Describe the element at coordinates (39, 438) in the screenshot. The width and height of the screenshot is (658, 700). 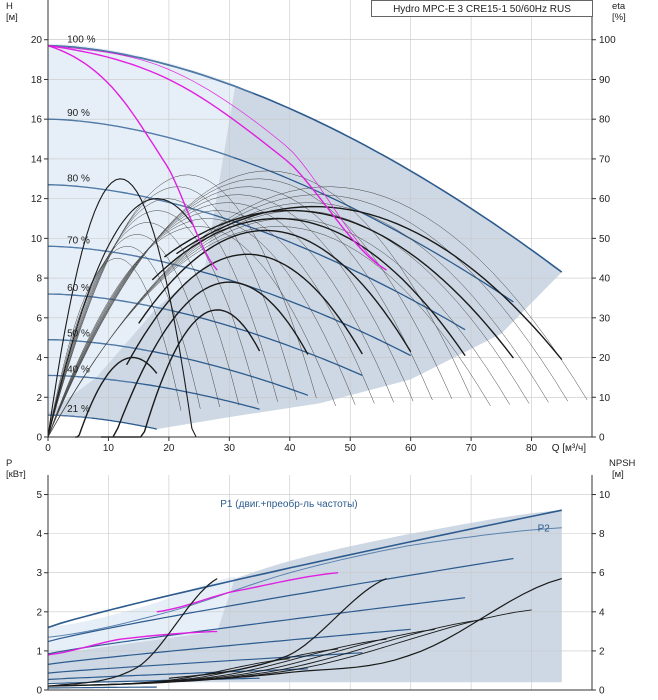
I see `y-tick-label: 0` at that location.